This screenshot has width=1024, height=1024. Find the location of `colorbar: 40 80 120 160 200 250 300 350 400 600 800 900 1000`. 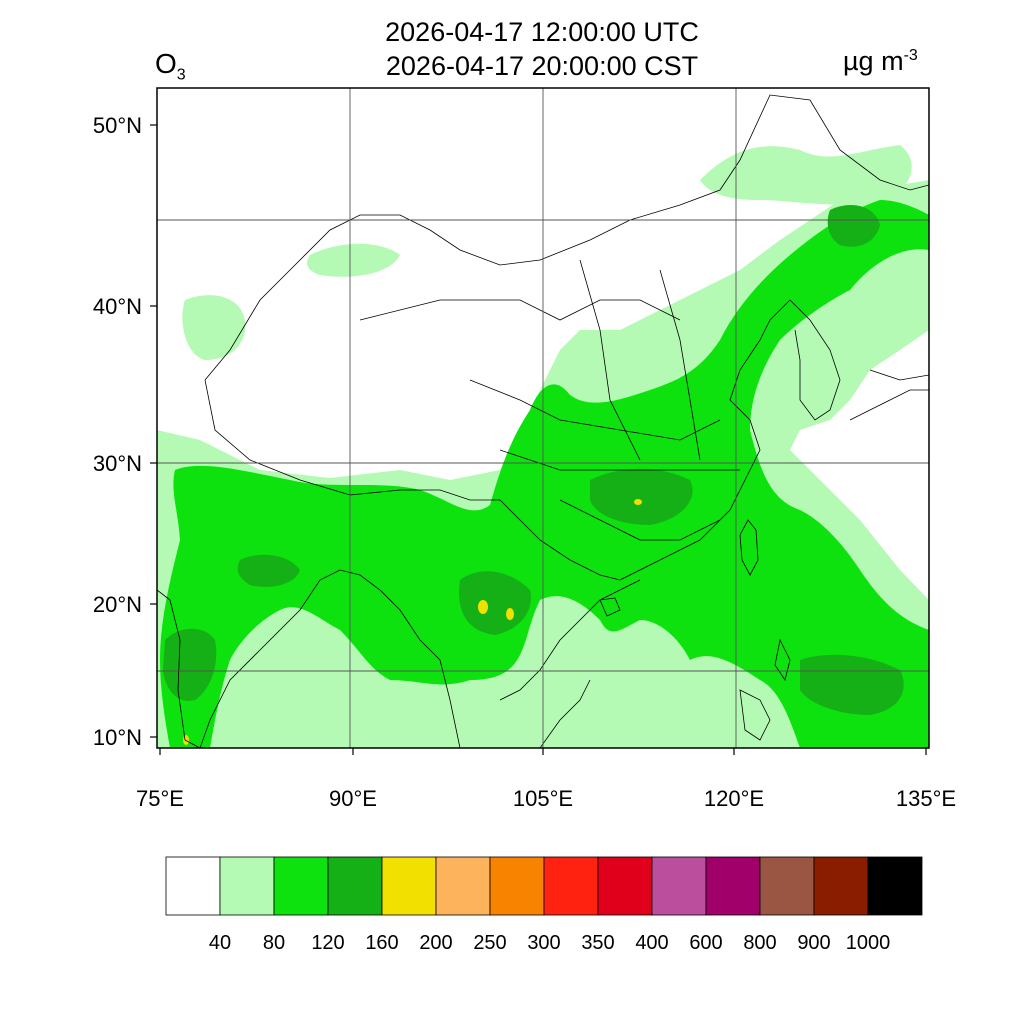

colorbar: 40 80 120 160 200 250 300 350 400 600 800 900 1000 is located at coordinates (544, 905).